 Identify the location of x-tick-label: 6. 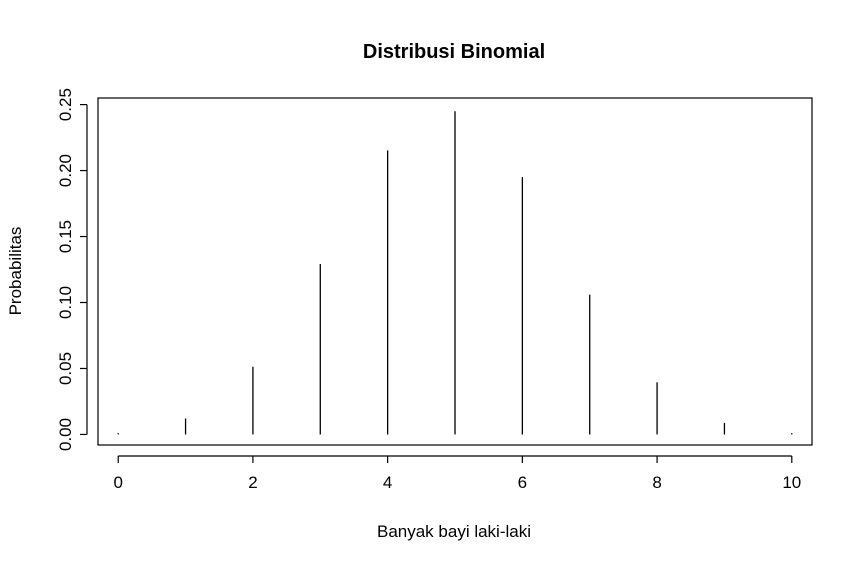
(522, 482).